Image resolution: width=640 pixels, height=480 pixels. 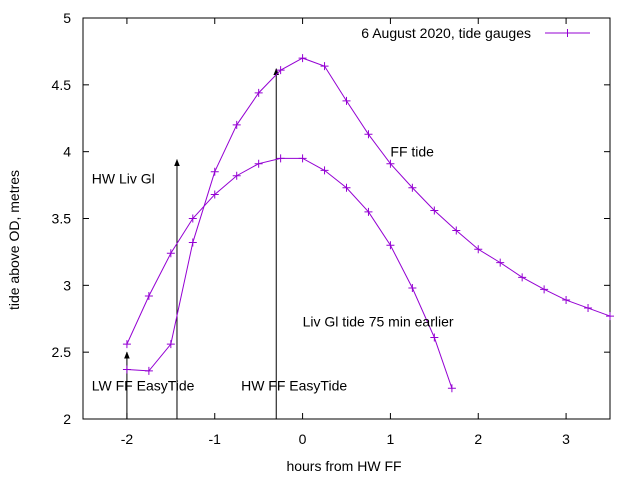 I want to click on y-axis-label: tide above OD, metres, so click(x=14, y=240).